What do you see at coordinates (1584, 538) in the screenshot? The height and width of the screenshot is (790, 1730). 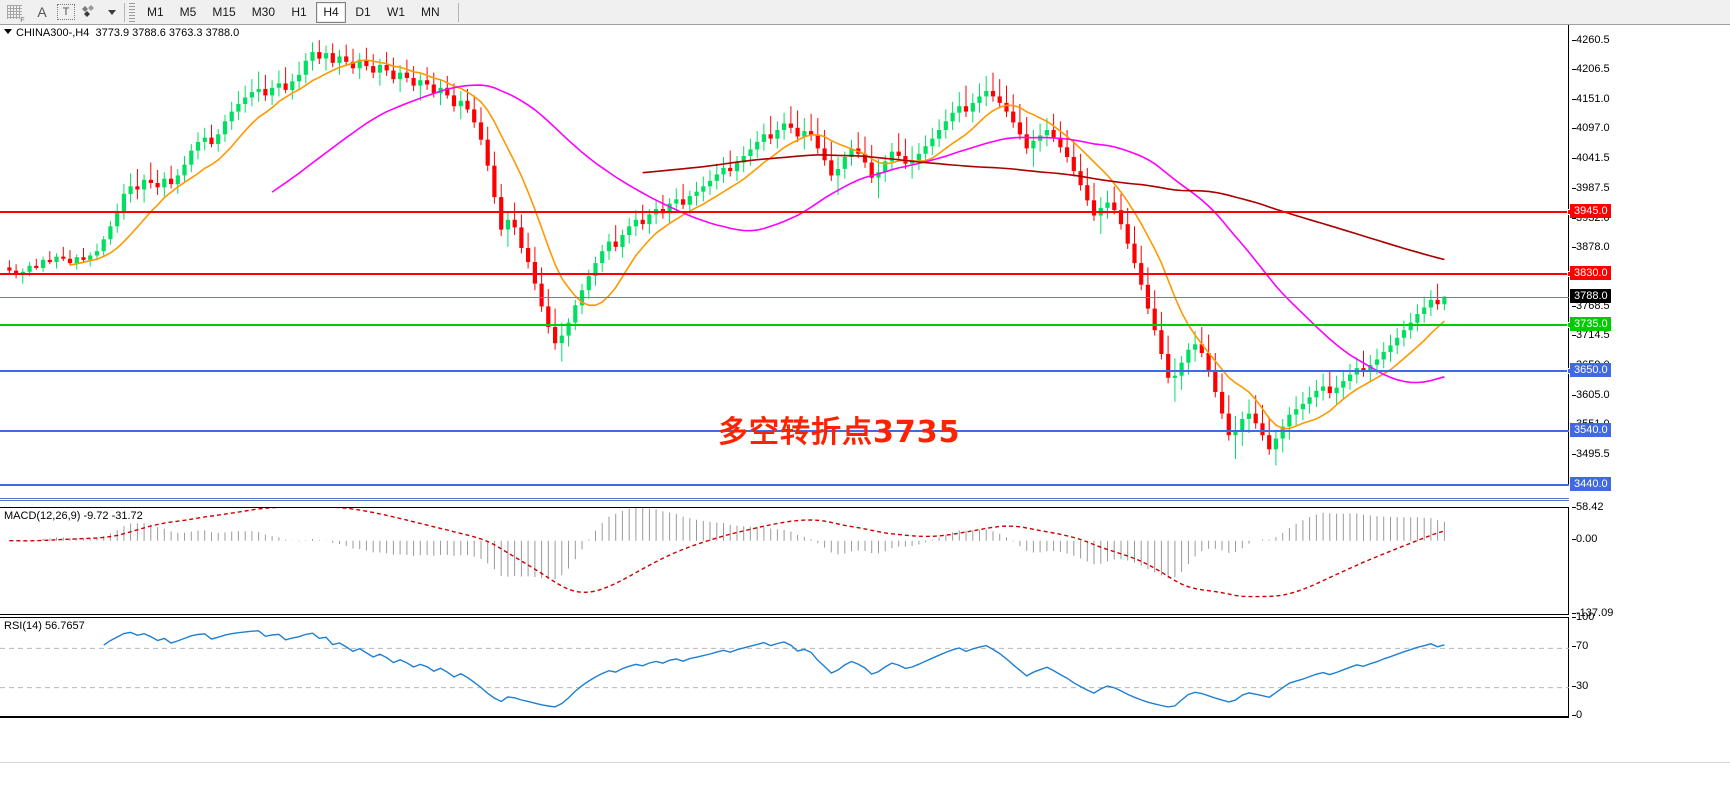 I see `macd-tick-0: 0.00` at bounding box center [1584, 538].